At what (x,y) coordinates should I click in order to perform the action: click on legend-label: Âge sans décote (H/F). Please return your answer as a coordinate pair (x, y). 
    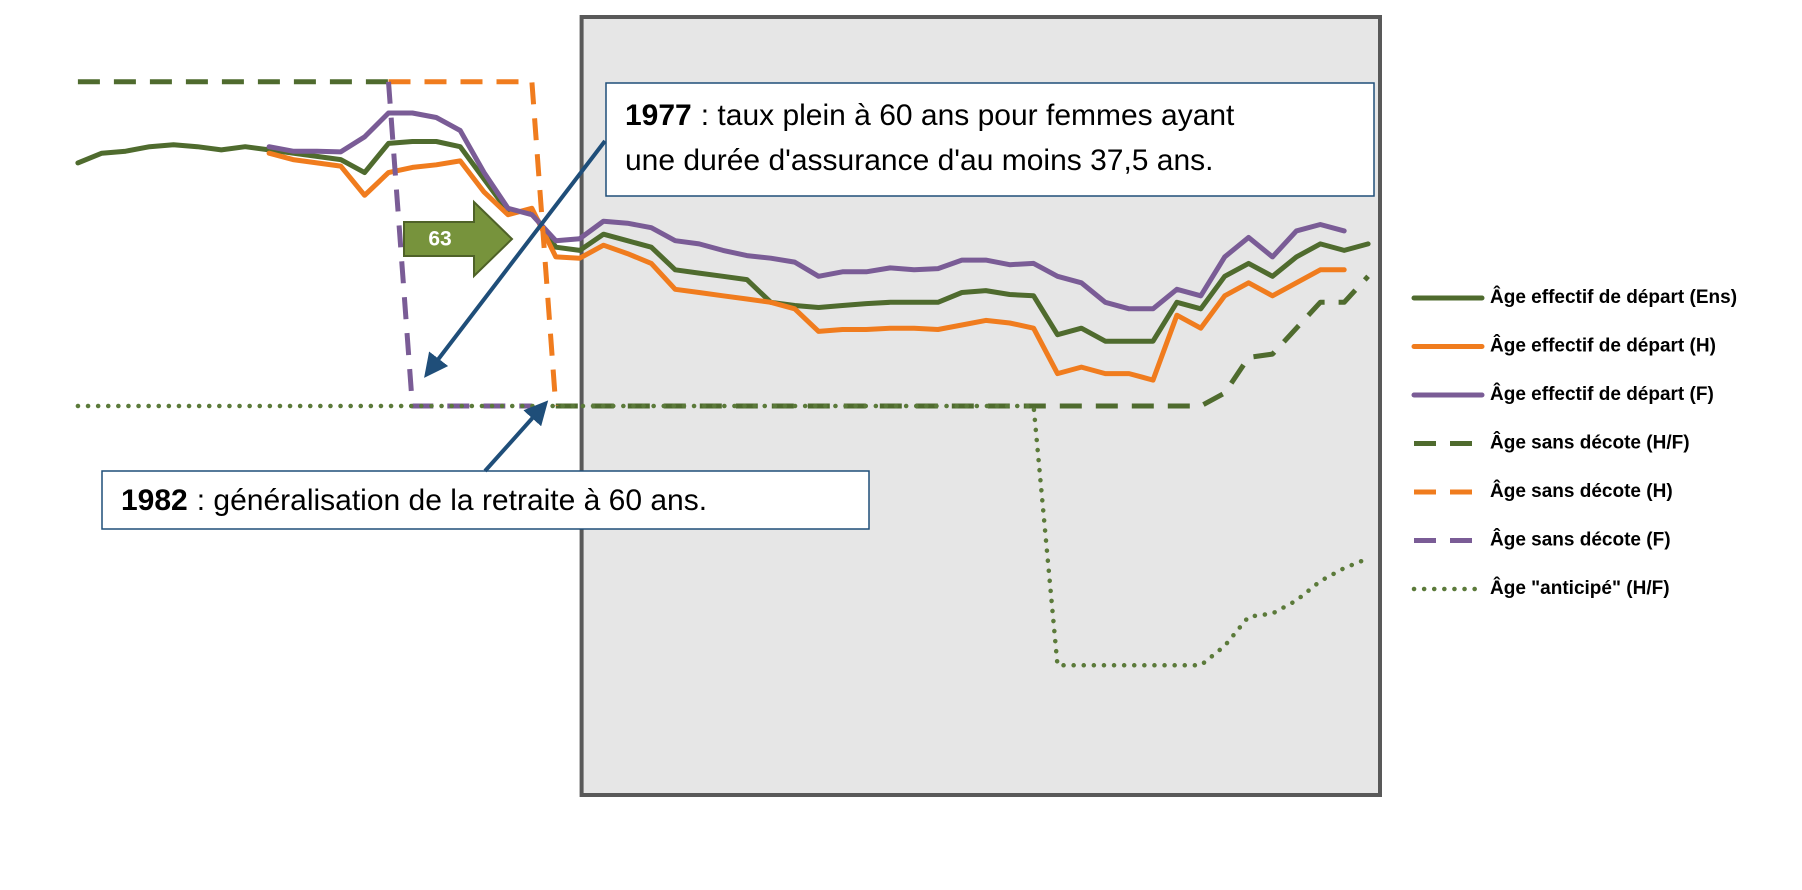
    Looking at the image, I should click on (1590, 443).